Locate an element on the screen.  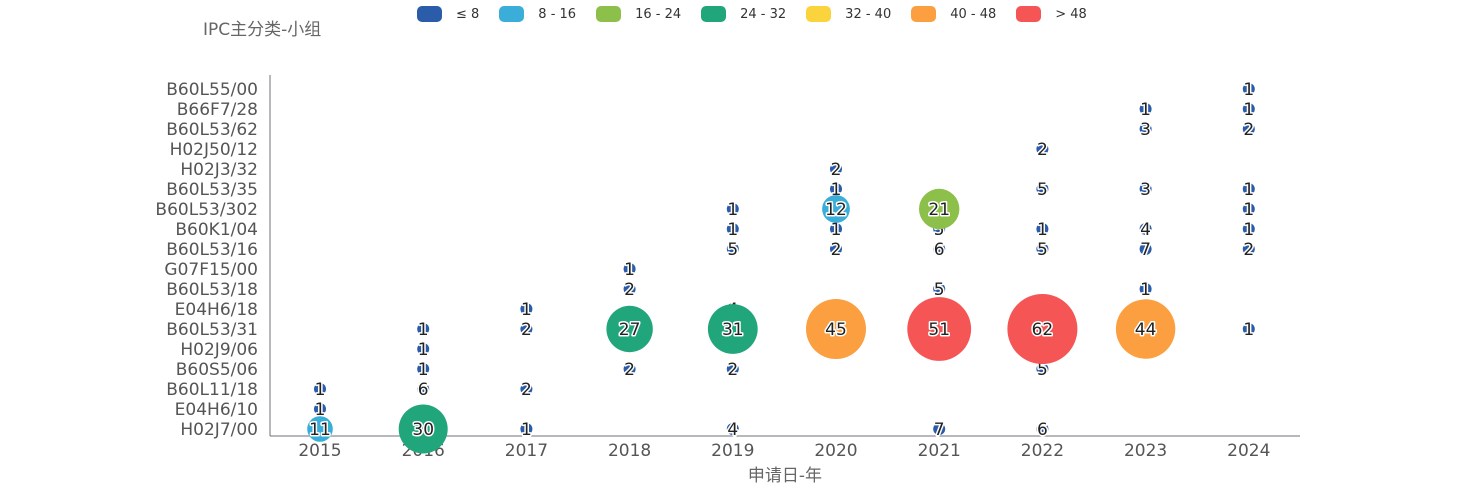
x-tick-label: 2018 is located at coordinates (629, 451).